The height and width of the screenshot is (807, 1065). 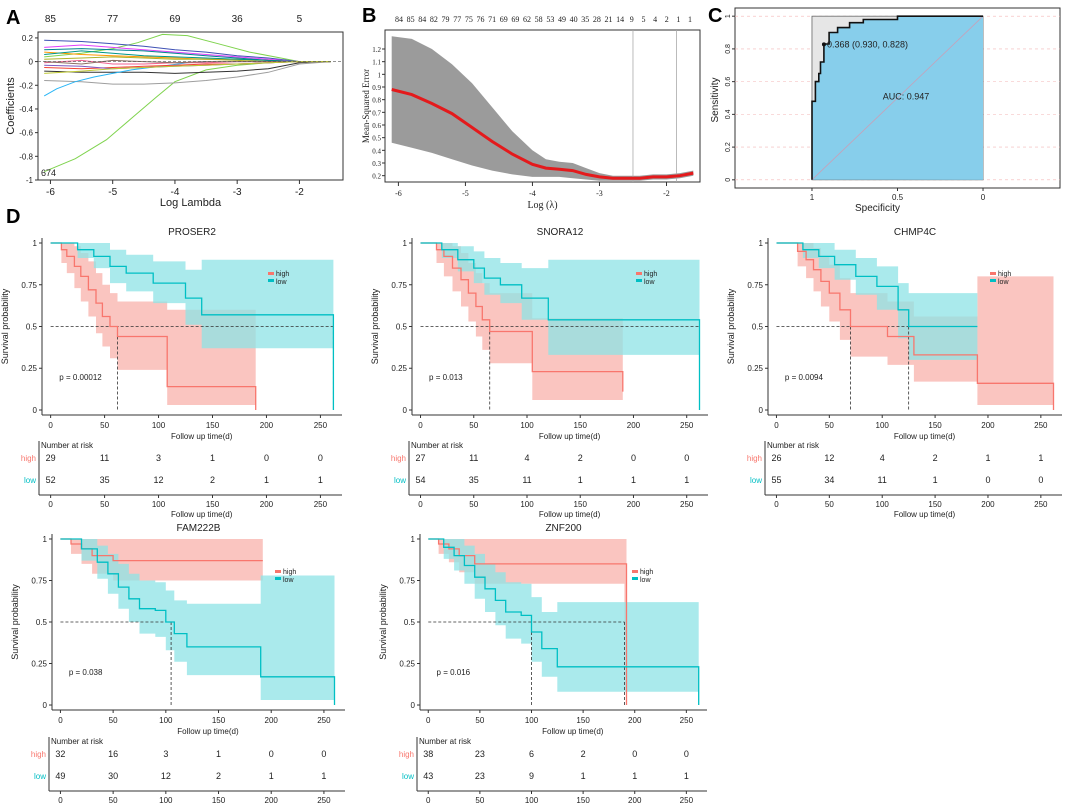 I want to click on risk-count-low: 2, so click(x=212, y=480).